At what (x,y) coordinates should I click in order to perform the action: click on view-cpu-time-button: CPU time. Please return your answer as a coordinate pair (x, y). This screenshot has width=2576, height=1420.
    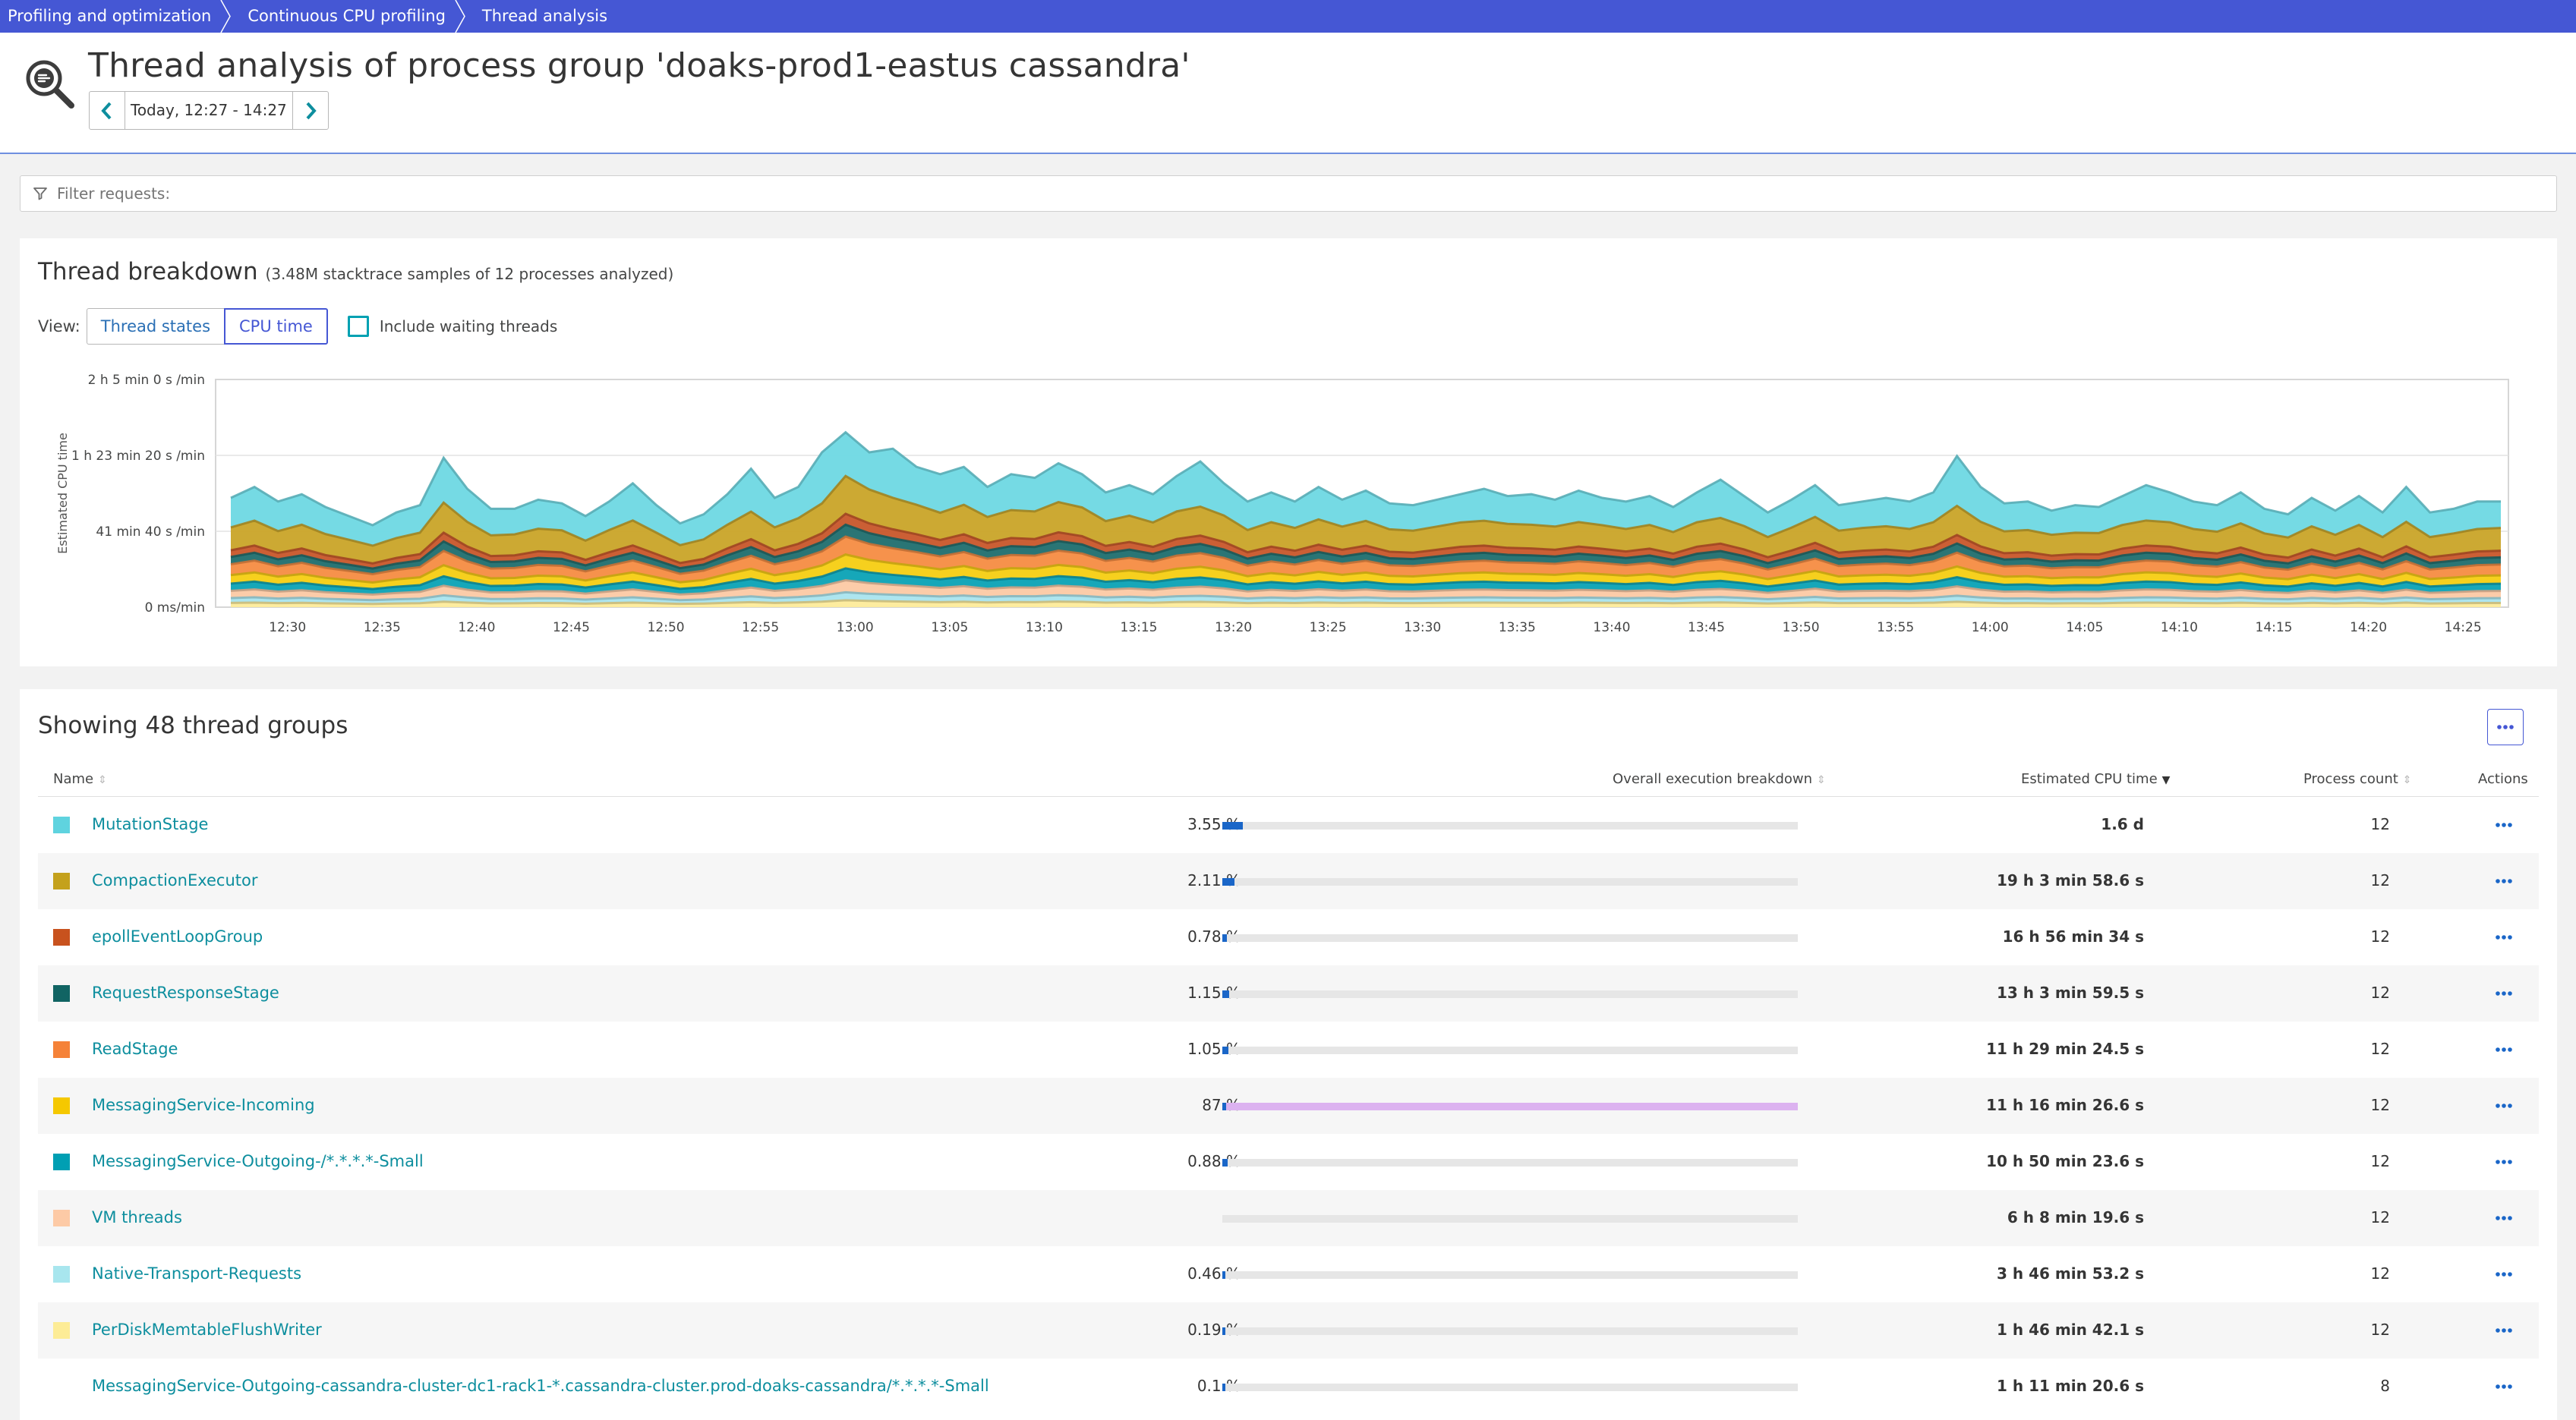
    Looking at the image, I should click on (276, 326).